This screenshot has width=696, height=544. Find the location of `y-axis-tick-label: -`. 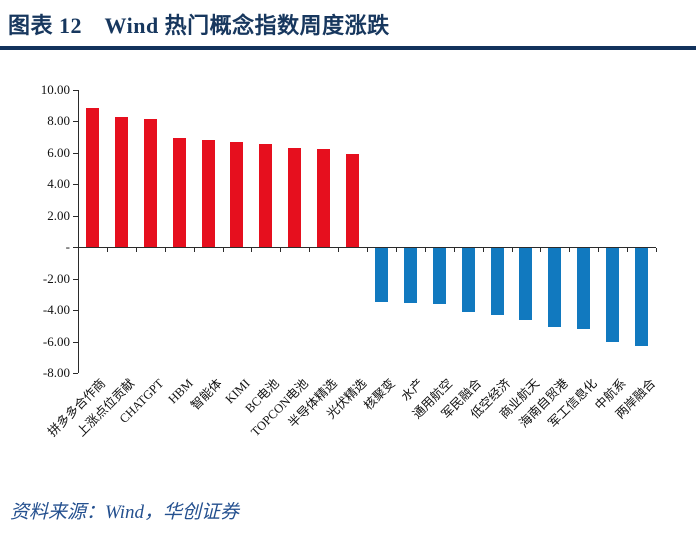

y-axis-tick-label: - is located at coordinates (67, 246).